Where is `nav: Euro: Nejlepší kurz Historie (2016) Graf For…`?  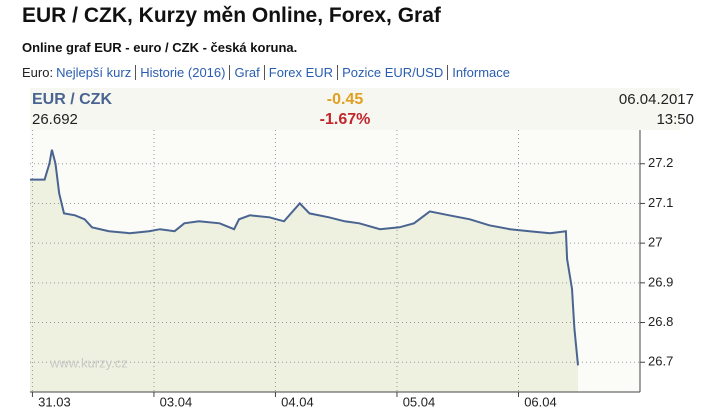
nav: Euro: Nejlepší kurz Historie (2016) Graf For… is located at coordinates (268, 72).